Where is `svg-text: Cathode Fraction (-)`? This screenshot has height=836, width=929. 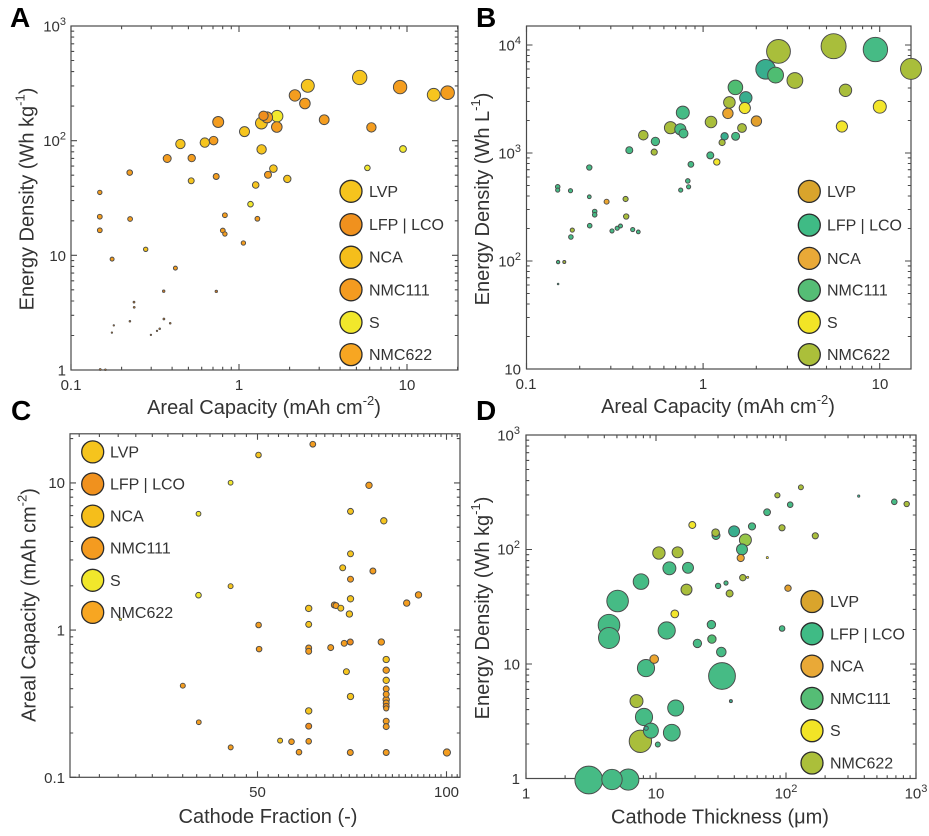
svg-text: Cathode Fraction (-) is located at coordinates (268, 817).